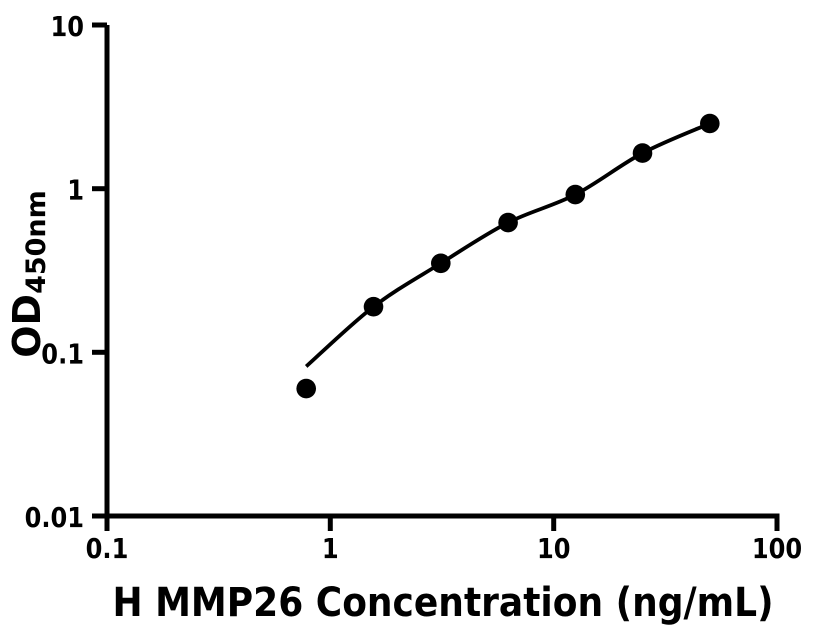 This screenshot has height=640, width=816. Describe the element at coordinates (62, 353) in the screenshot. I see `y-tick-label: 0.1` at that location.